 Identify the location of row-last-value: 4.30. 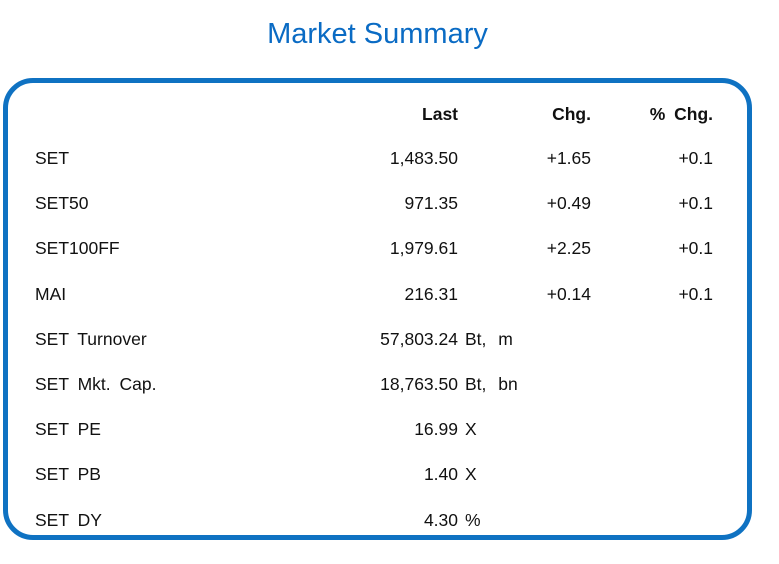
(440, 519).